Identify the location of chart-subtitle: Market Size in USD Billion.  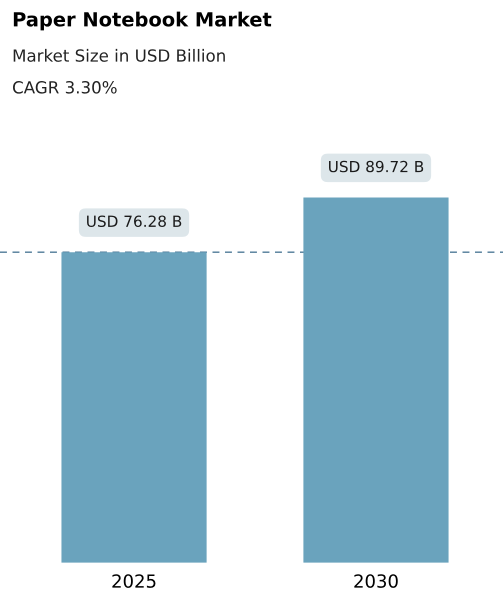
(119, 55).